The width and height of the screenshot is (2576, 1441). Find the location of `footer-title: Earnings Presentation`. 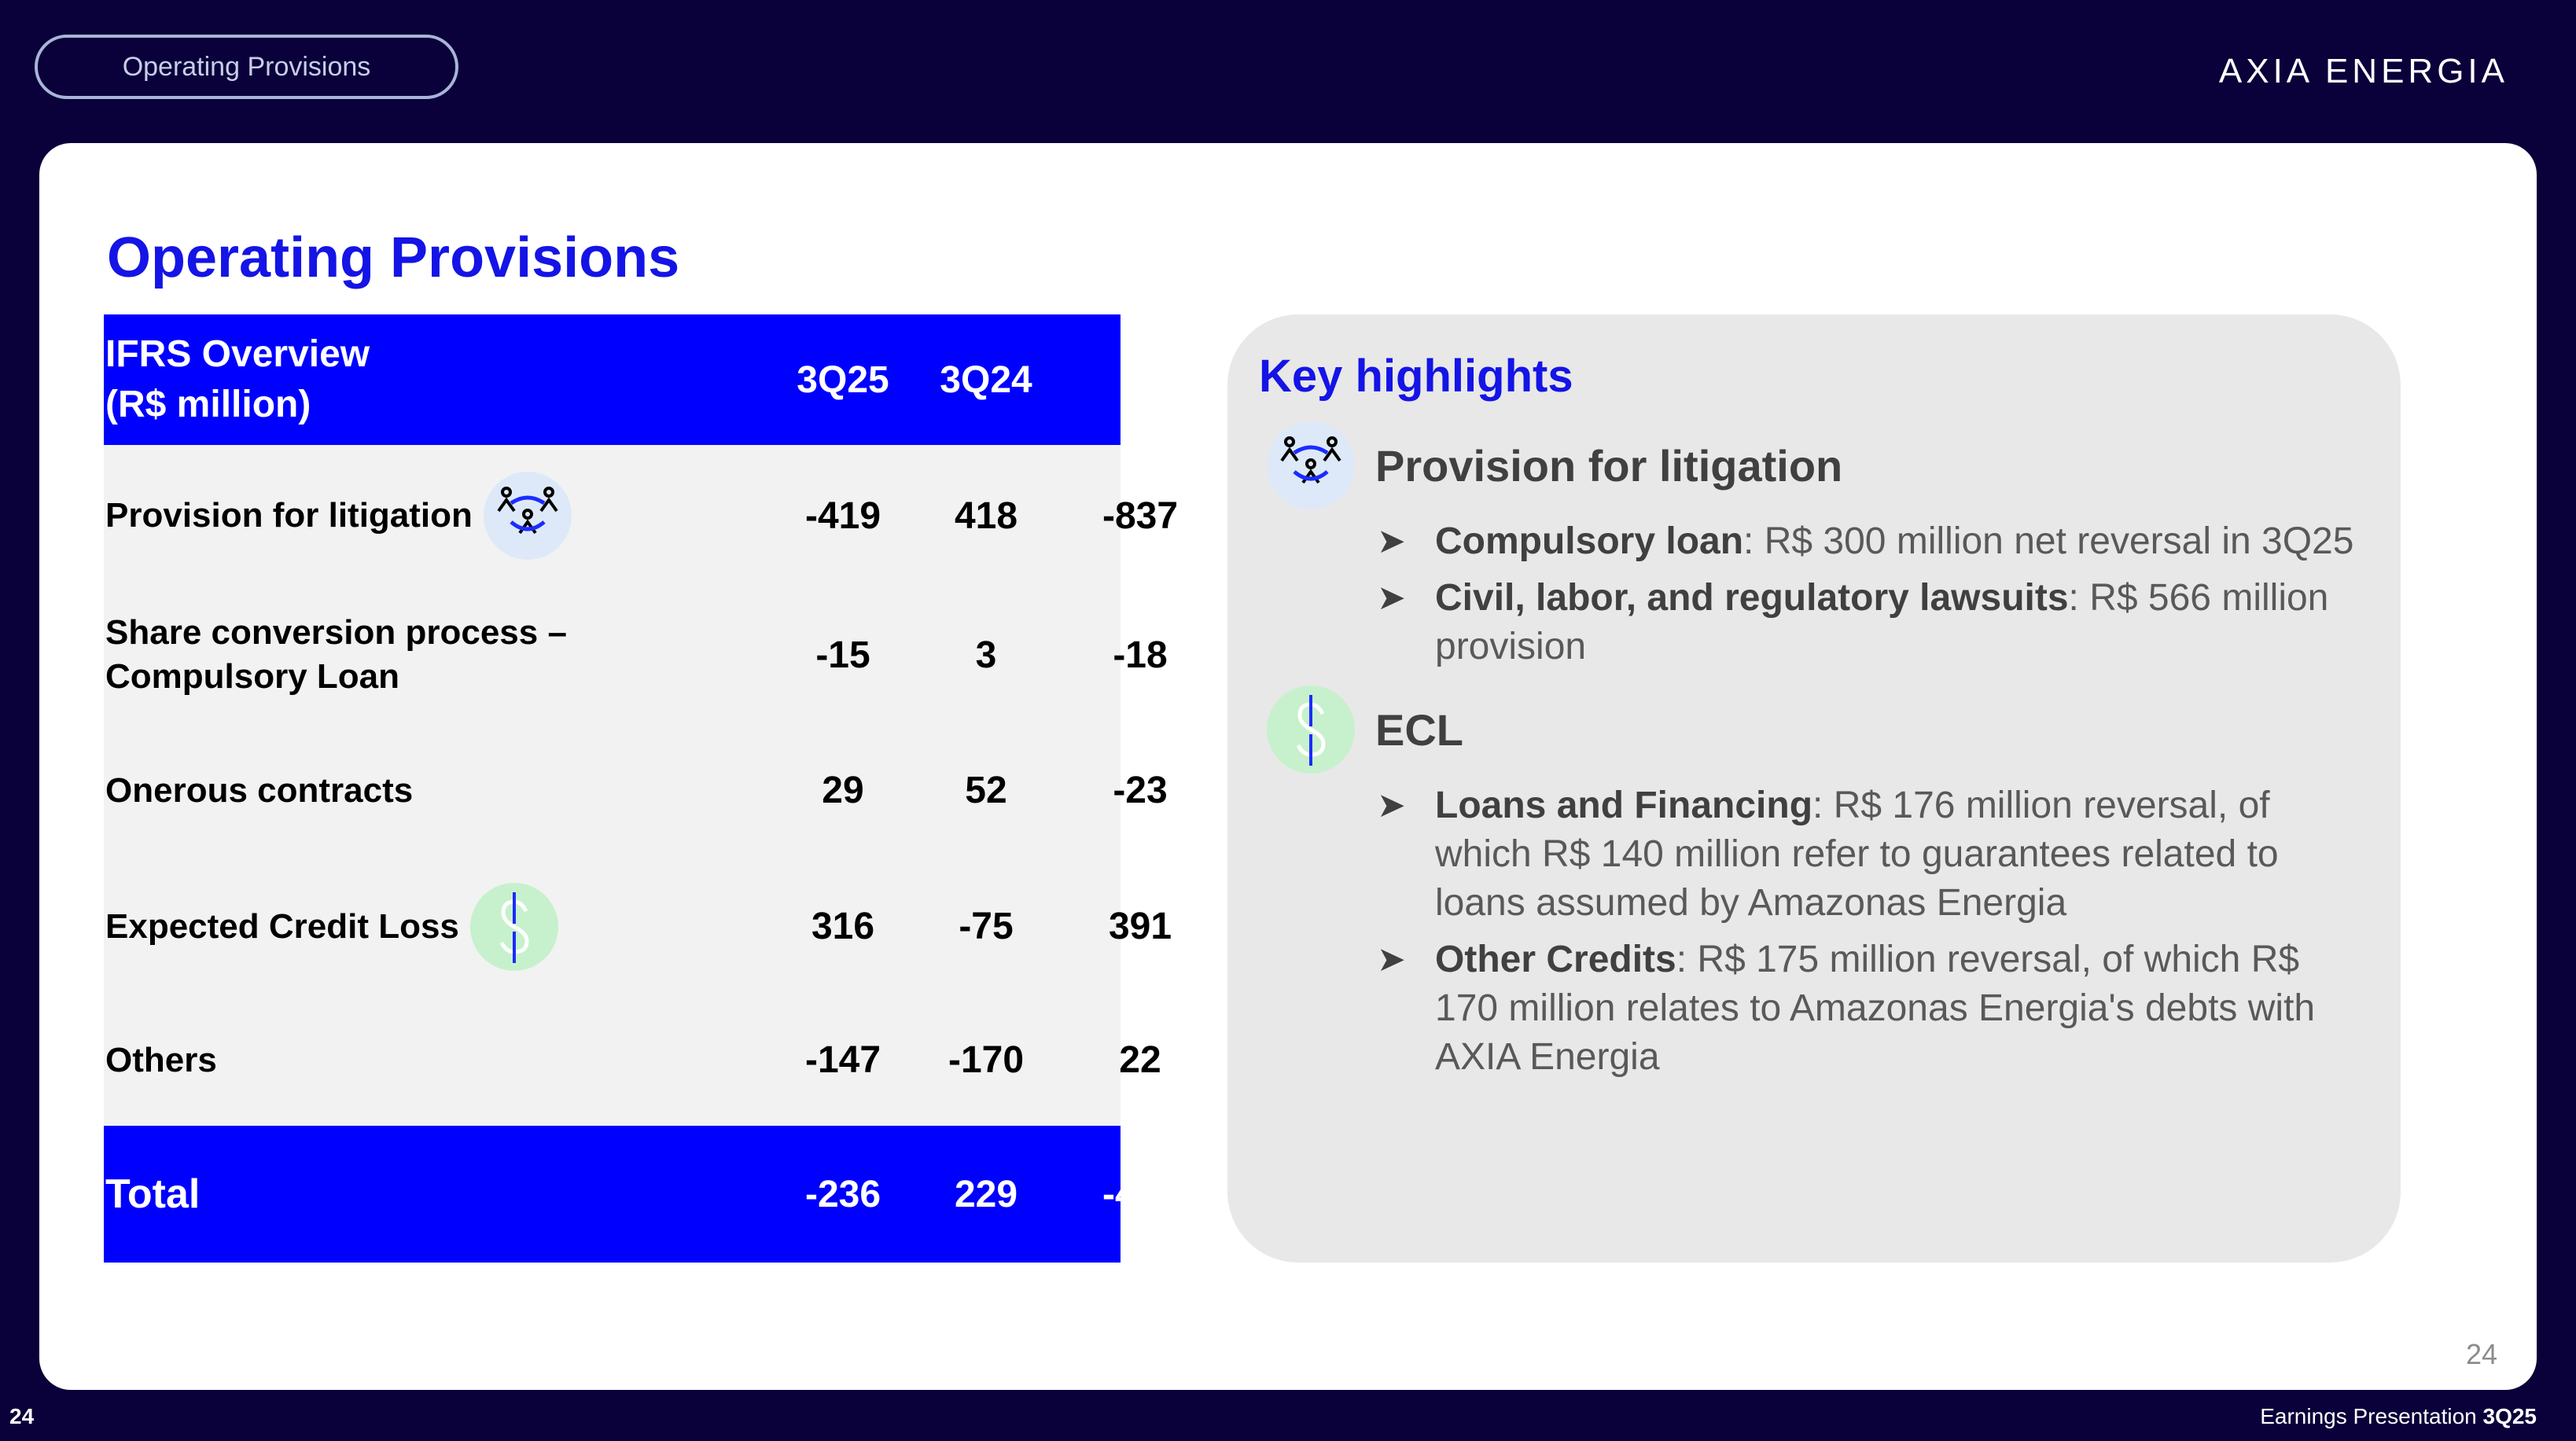

footer-title: Earnings Presentation is located at coordinates (2371, 1416).